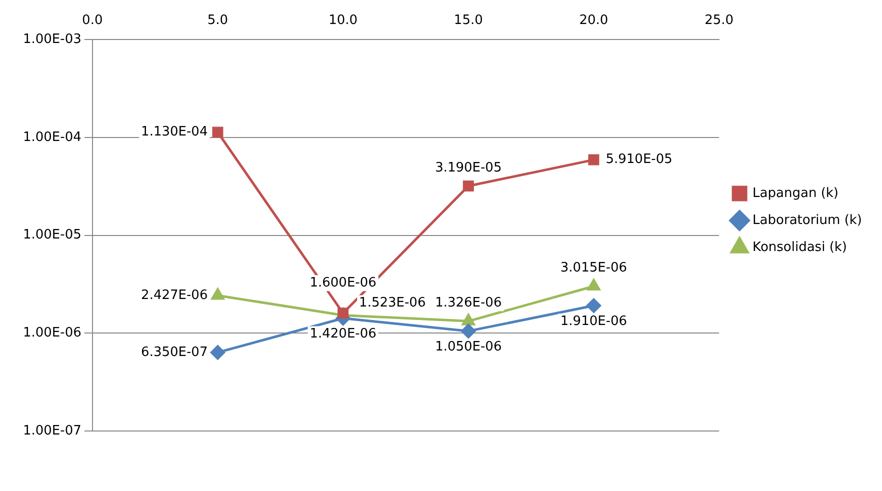 The image size is (882, 491). Describe the element at coordinates (719, 20) in the screenshot. I see `x-tick-label: 25.0` at that location.